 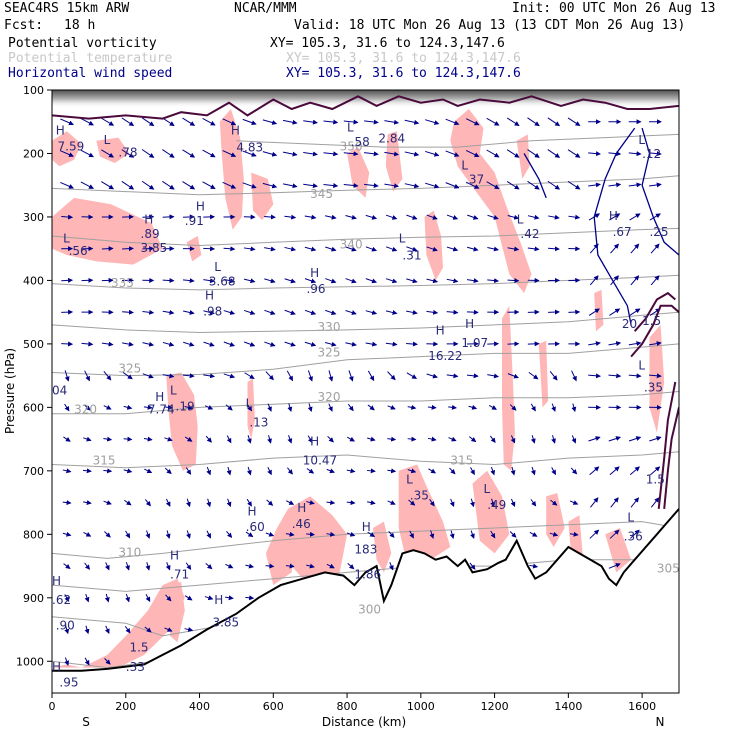 I want to click on field-label-wind: Horizontal wind speed, so click(x=90, y=73).